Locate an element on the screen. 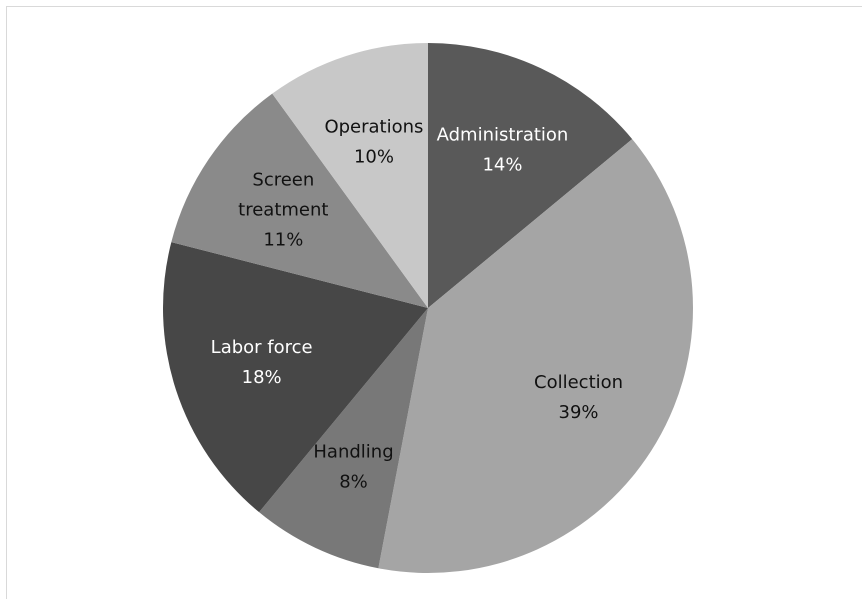 The image size is (864, 601). data-label-administration: Administration 14% is located at coordinates (503, 150).